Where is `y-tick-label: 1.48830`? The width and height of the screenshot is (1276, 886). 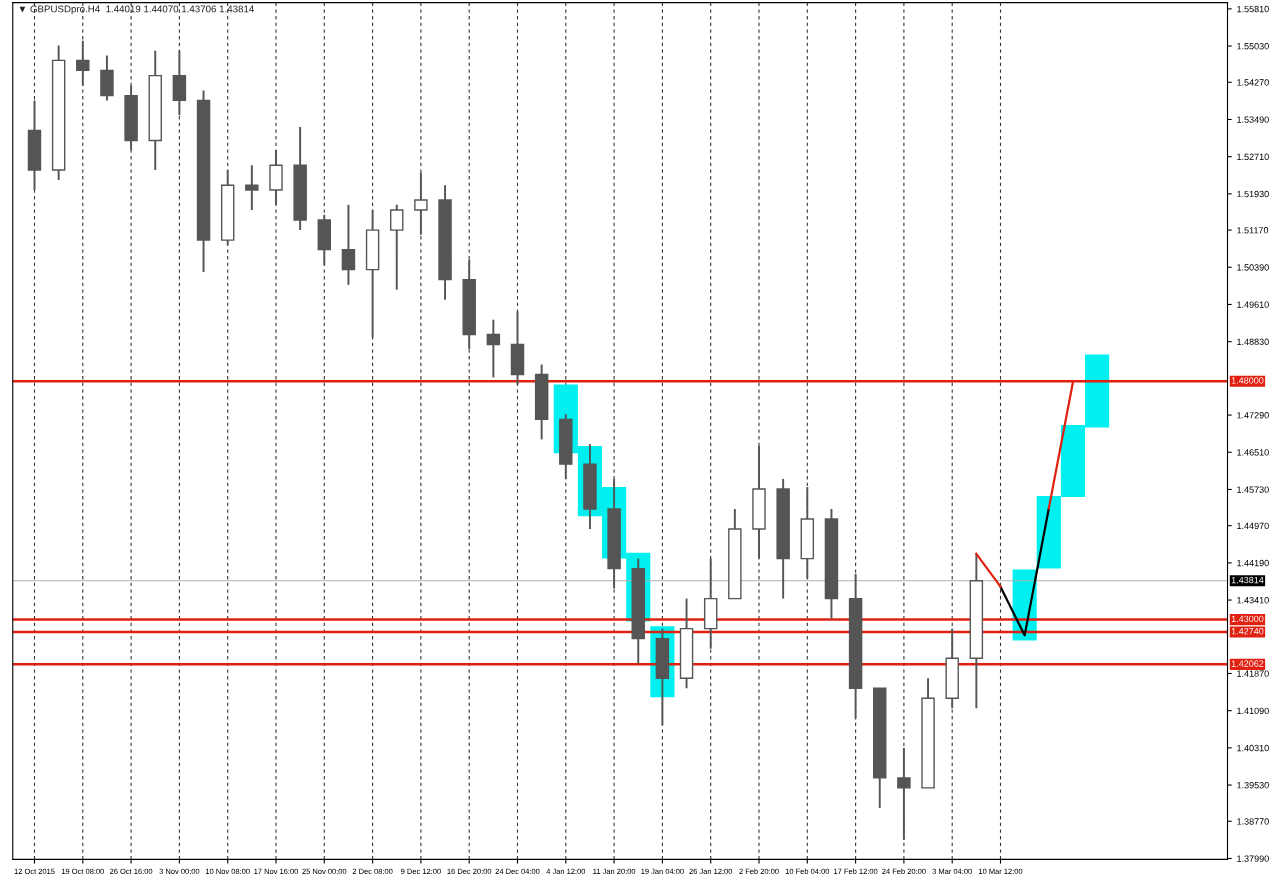
y-tick-label: 1.48830 is located at coordinates (1253, 341).